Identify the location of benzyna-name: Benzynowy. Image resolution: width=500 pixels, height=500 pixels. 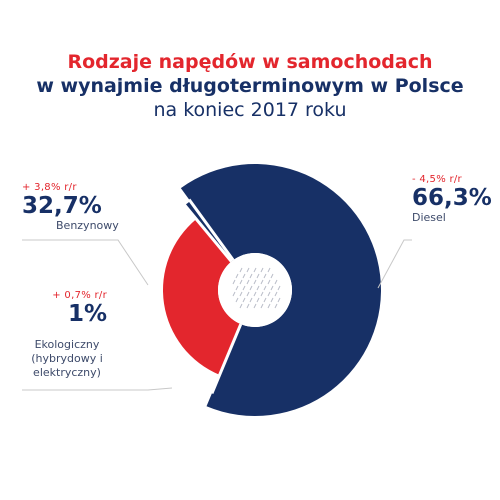
(87, 225).